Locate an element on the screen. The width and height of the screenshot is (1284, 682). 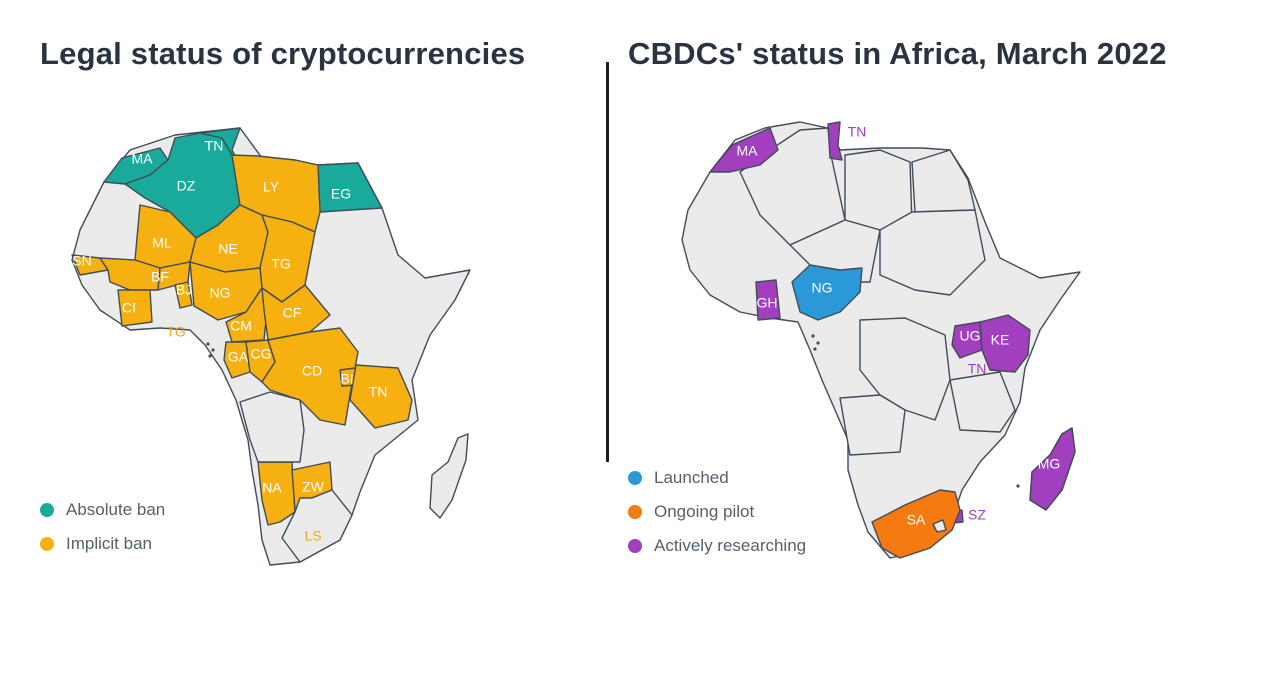
launched-dot-icon is located at coordinates (635, 478).